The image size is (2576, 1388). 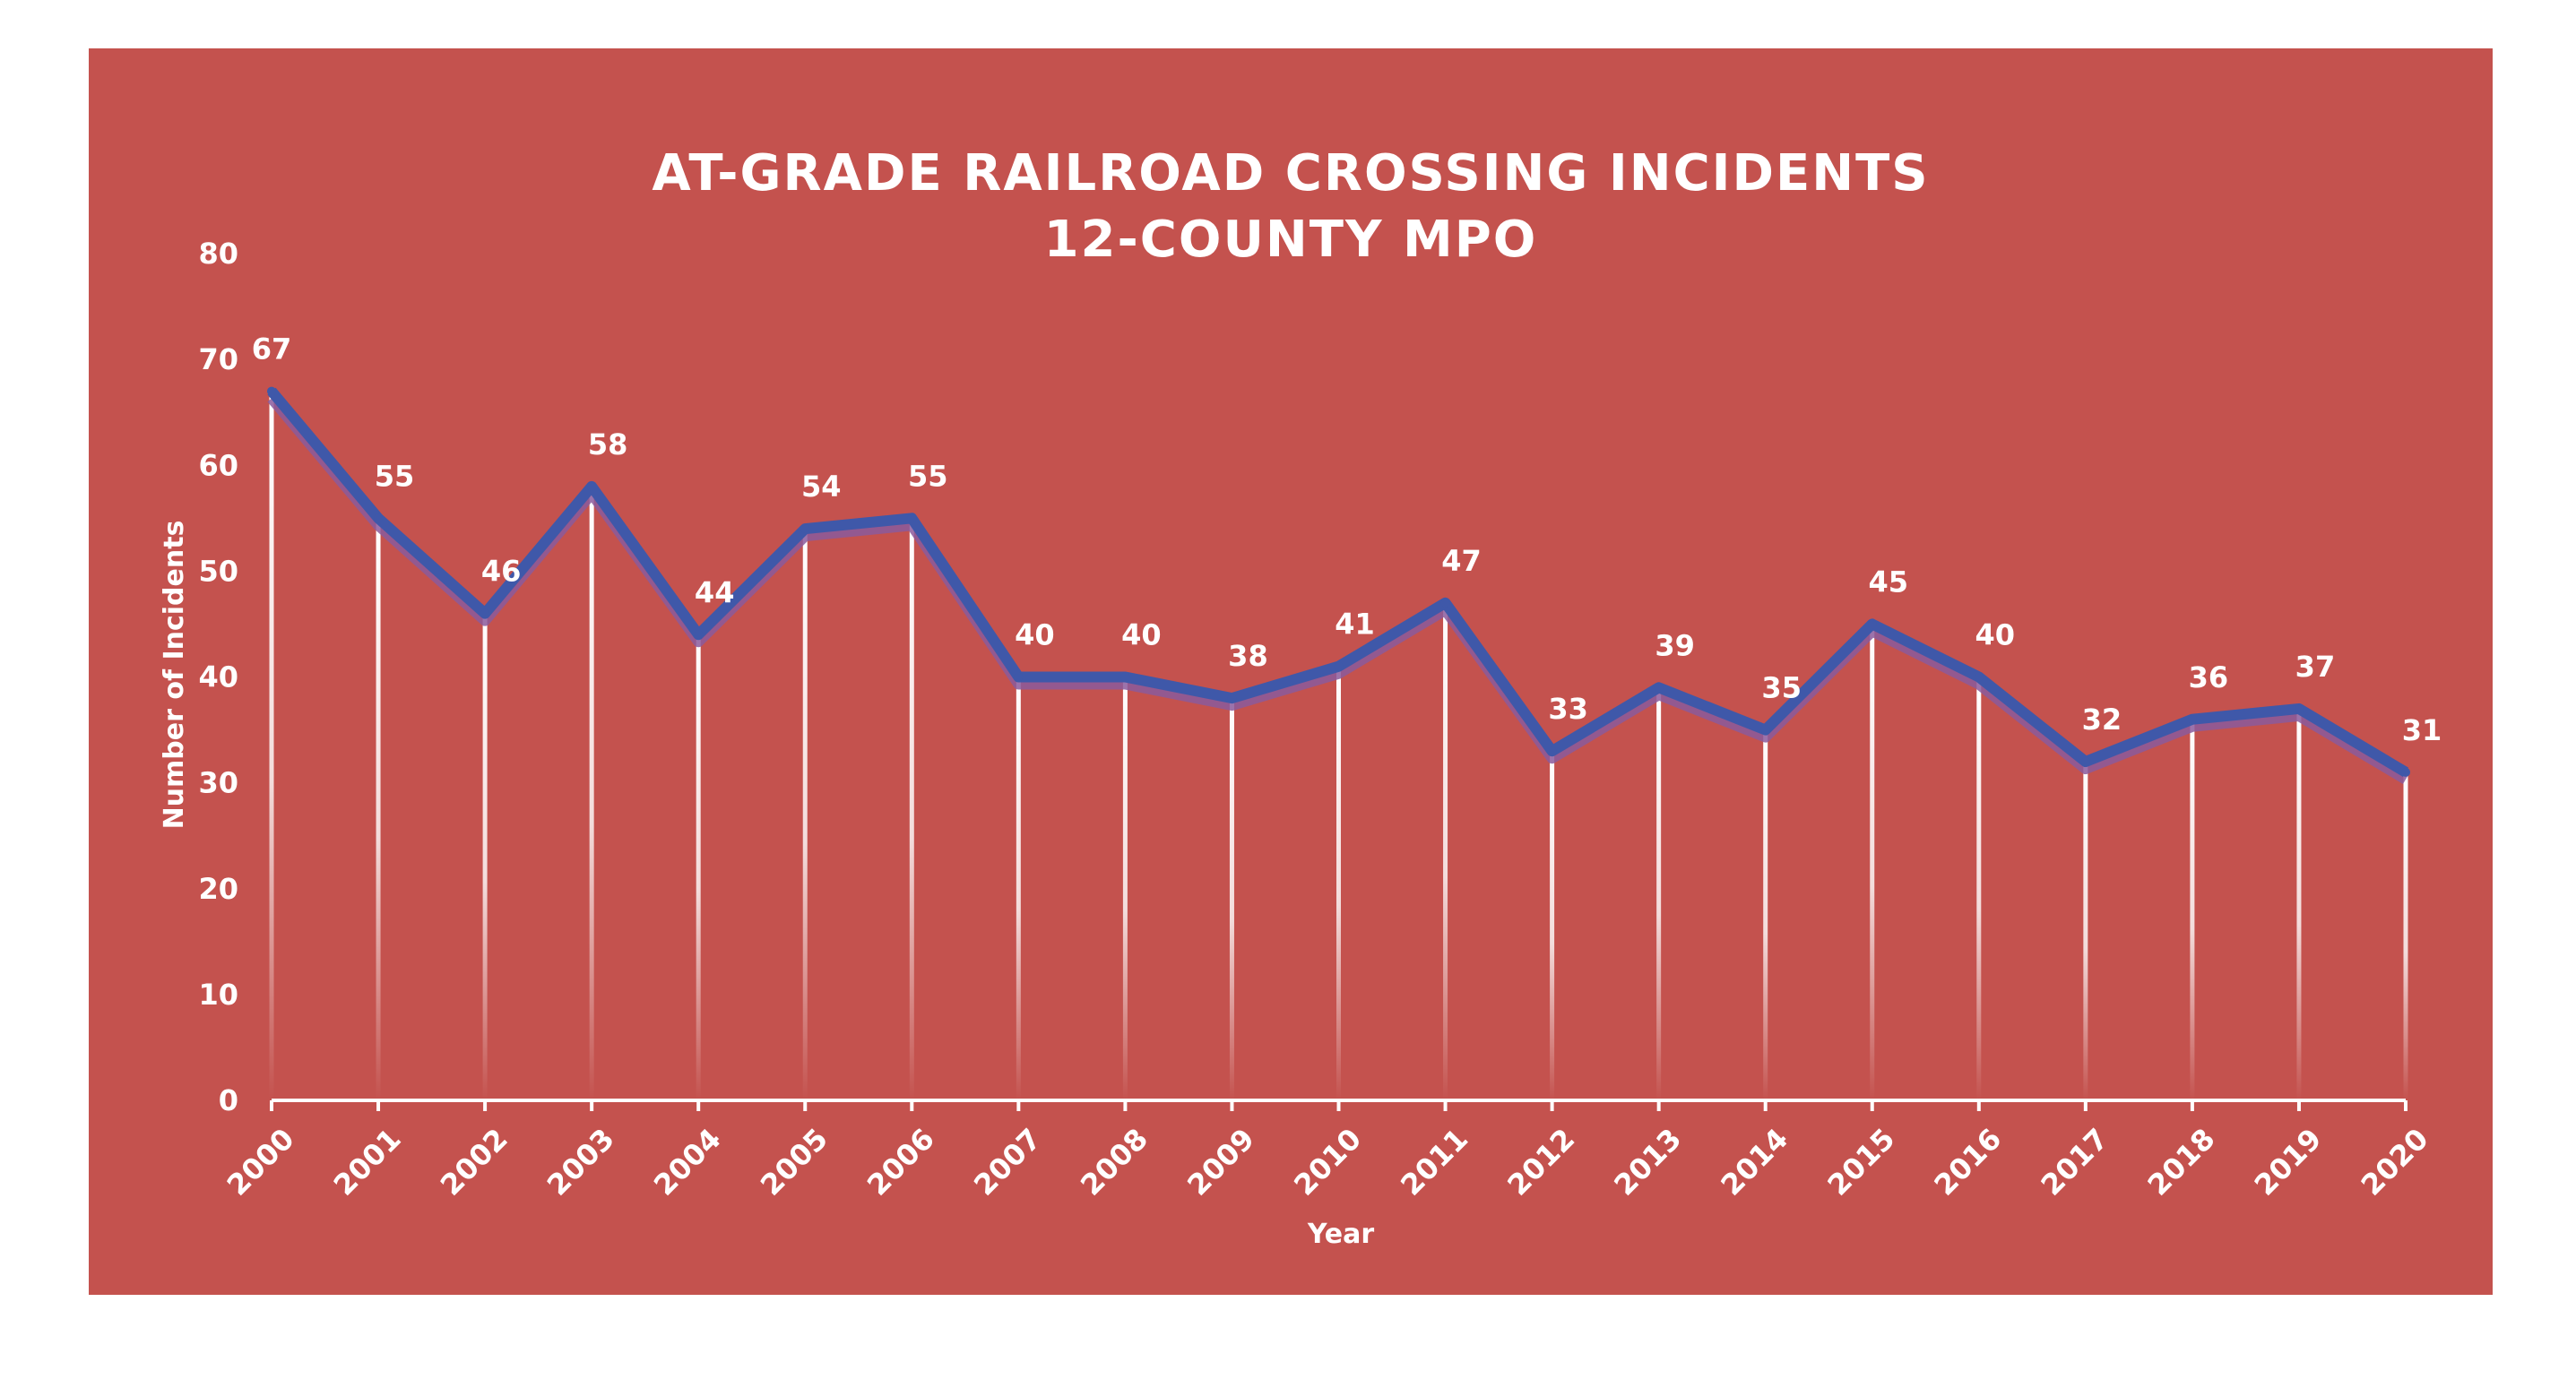 What do you see at coordinates (174, 675) in the screenshot?
I see `y-axis-label: Number of Incidents` at bounding box center [174, 675].